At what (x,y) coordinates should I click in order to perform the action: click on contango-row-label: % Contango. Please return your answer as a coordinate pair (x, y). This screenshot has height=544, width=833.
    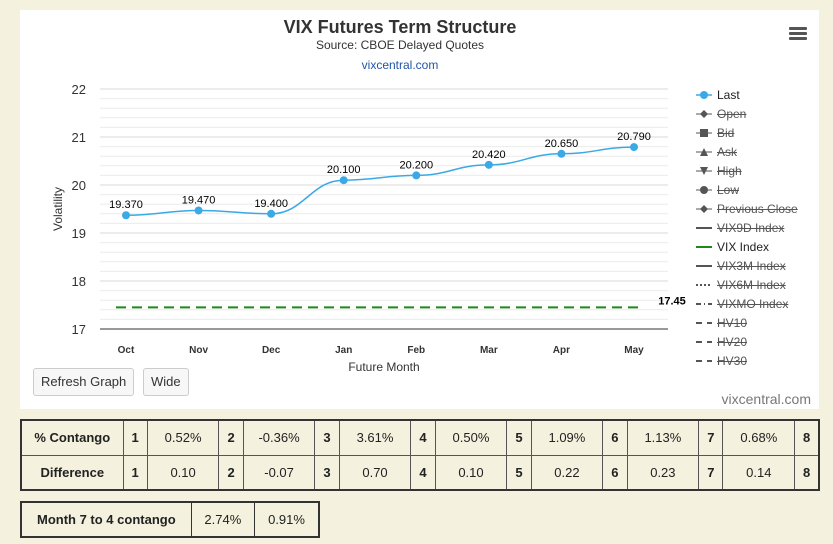
    Looking at the image, I should click on (72, 437).